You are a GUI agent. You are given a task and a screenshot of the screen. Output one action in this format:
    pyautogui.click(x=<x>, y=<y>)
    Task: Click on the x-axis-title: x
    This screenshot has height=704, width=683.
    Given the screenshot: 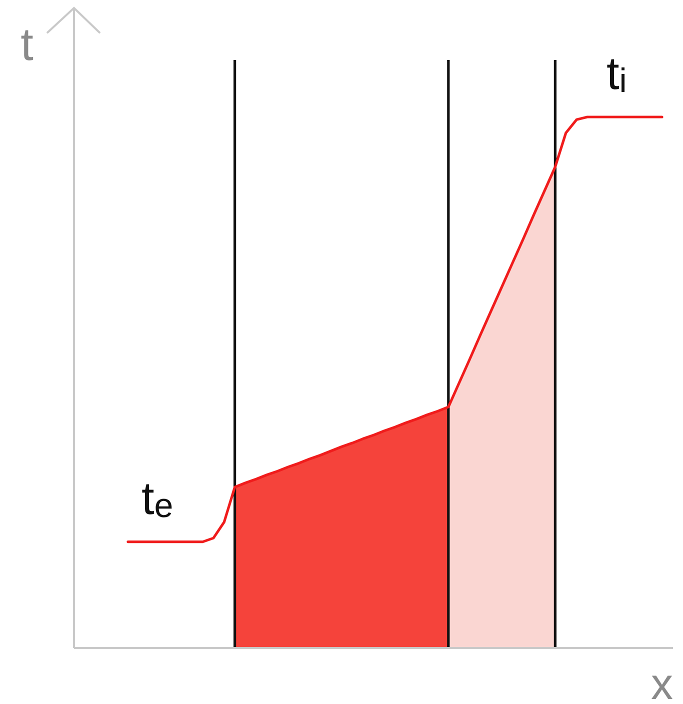 What is the action you would take?
    pyautogui.click(x=662, y=682)
    